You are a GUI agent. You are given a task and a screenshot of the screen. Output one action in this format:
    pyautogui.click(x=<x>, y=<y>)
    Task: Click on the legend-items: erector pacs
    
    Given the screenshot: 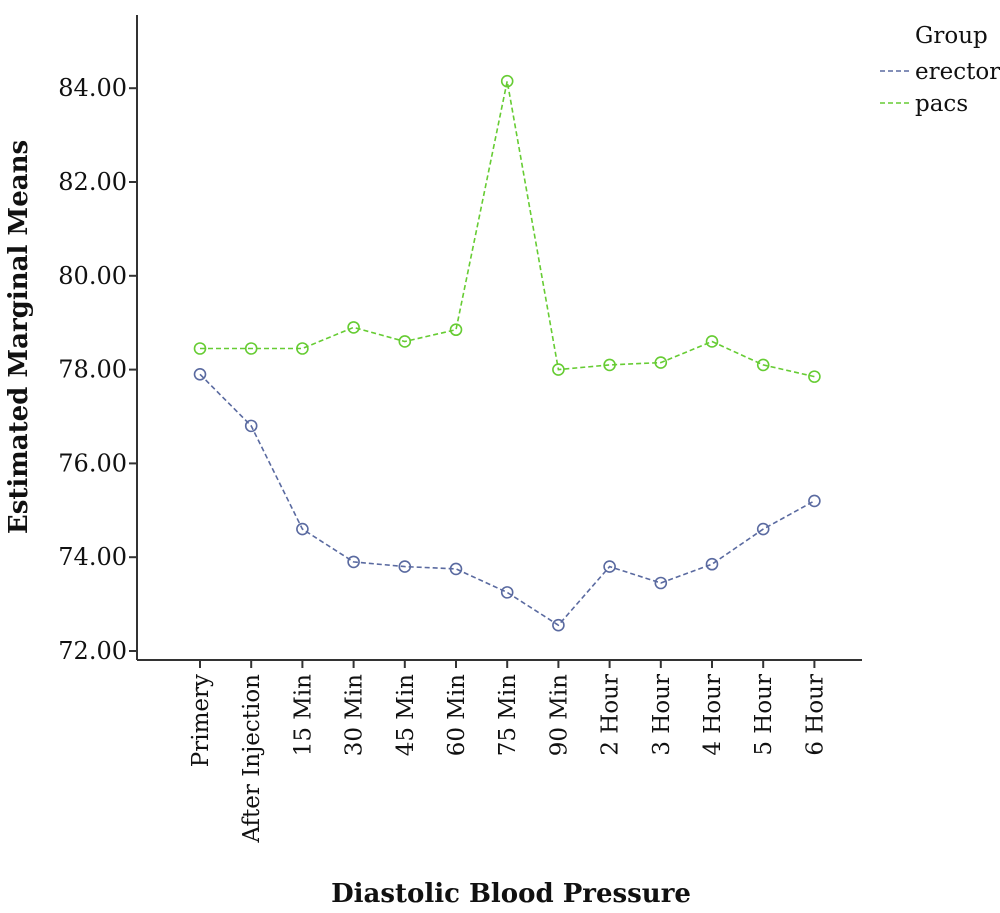 What is the action you would take?
    pyautogui.click(x=940, y=88)
    